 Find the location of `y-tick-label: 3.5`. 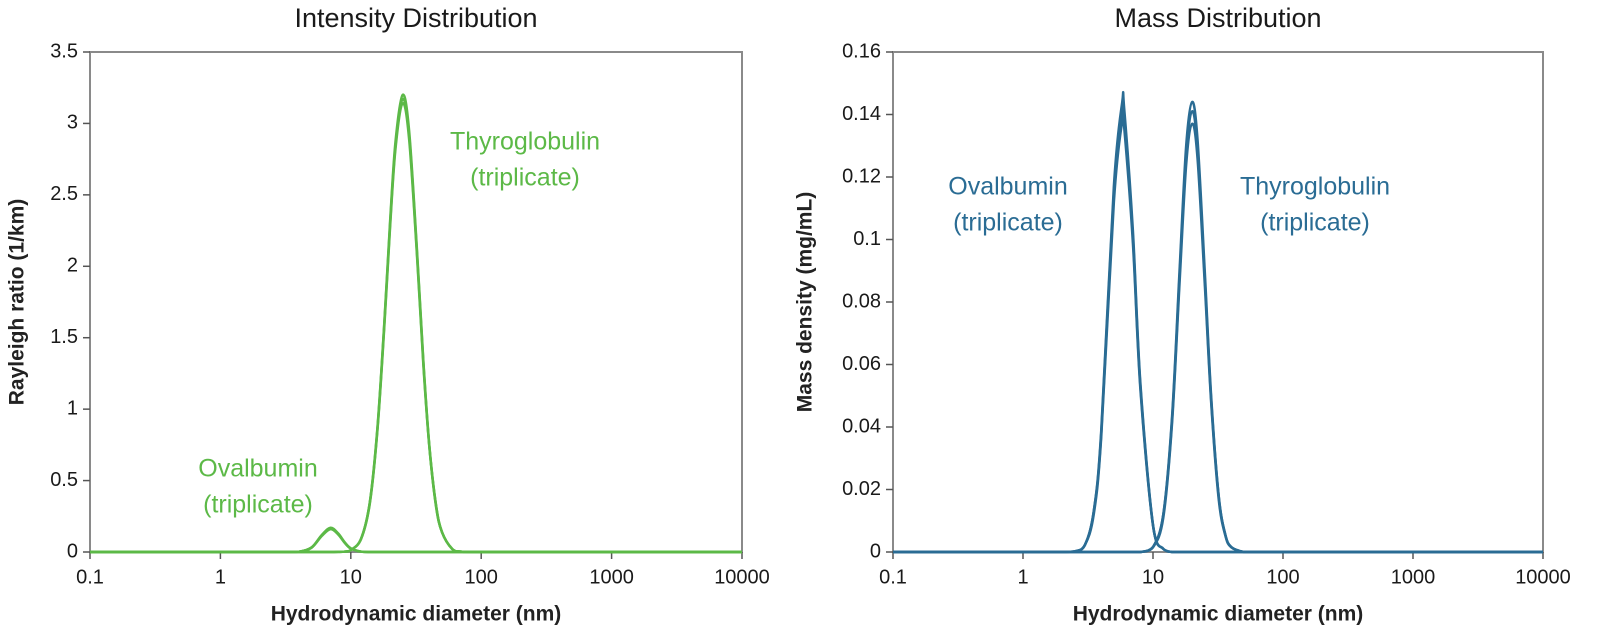

y-tick-label: 3.5 is located at coordinates (64, 51).